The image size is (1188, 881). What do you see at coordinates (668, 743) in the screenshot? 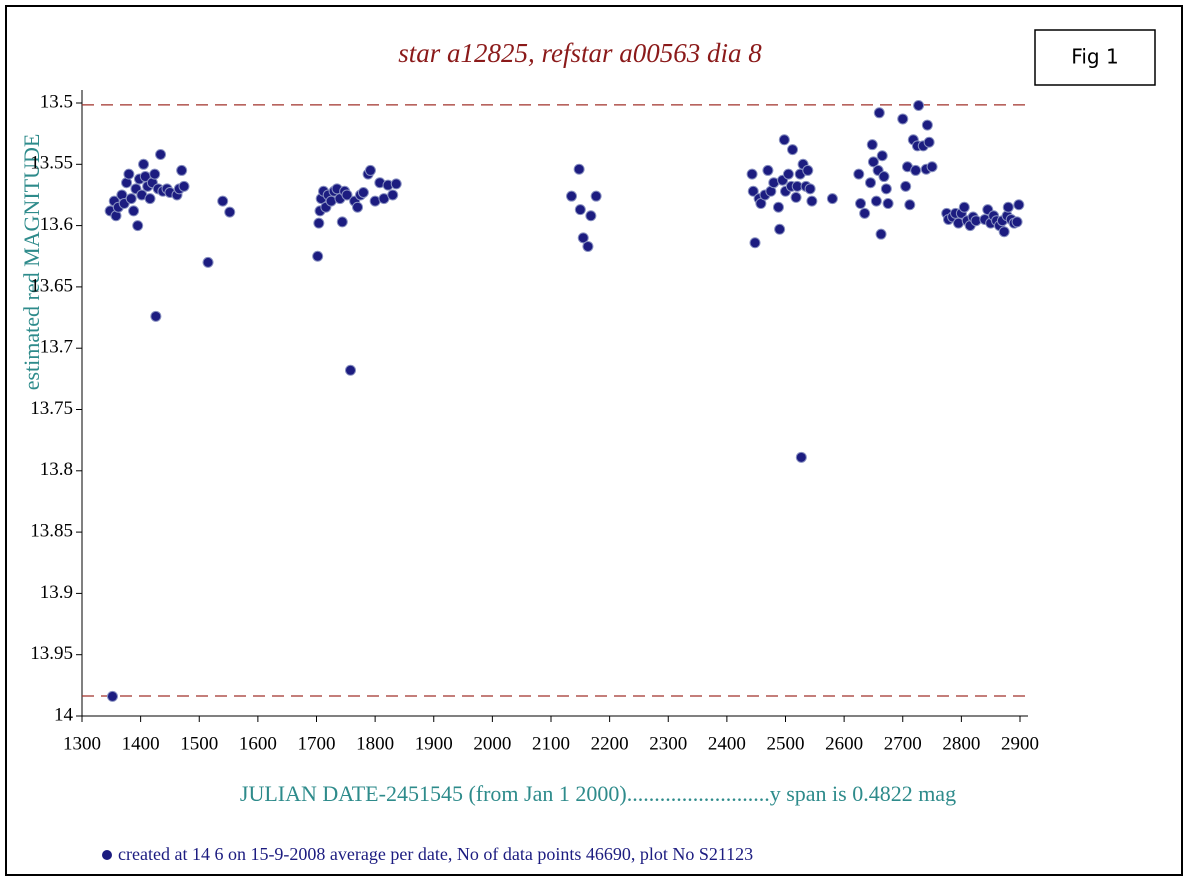
I see `x-tick-label: 2300` at bounding box center [668, 743].